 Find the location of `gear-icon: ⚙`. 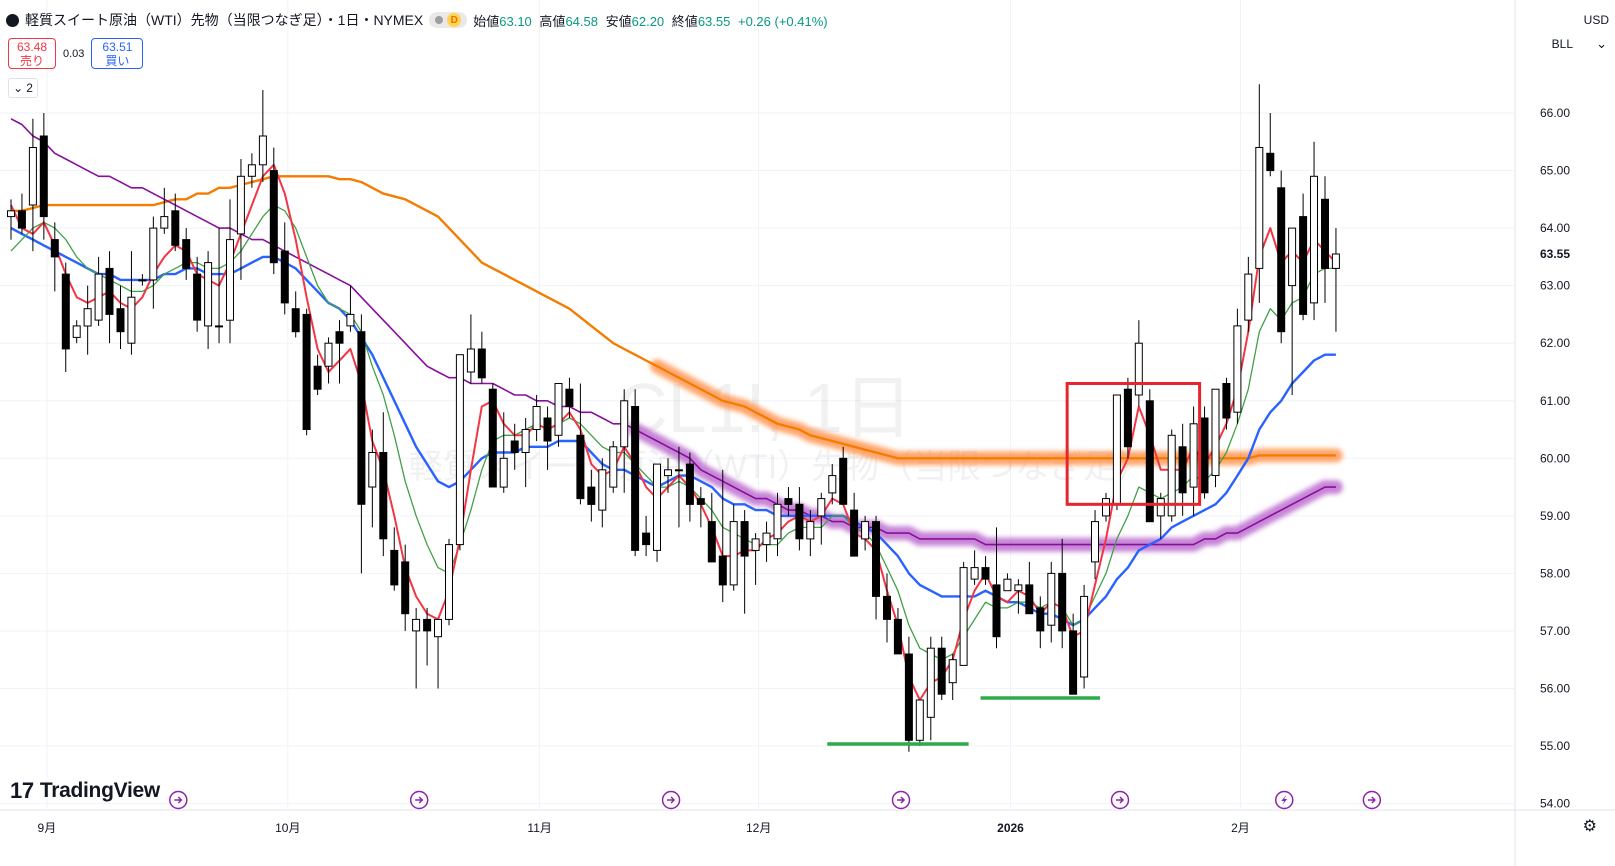

gear-icon: ⚙ is located at coordinates (1589, 826).